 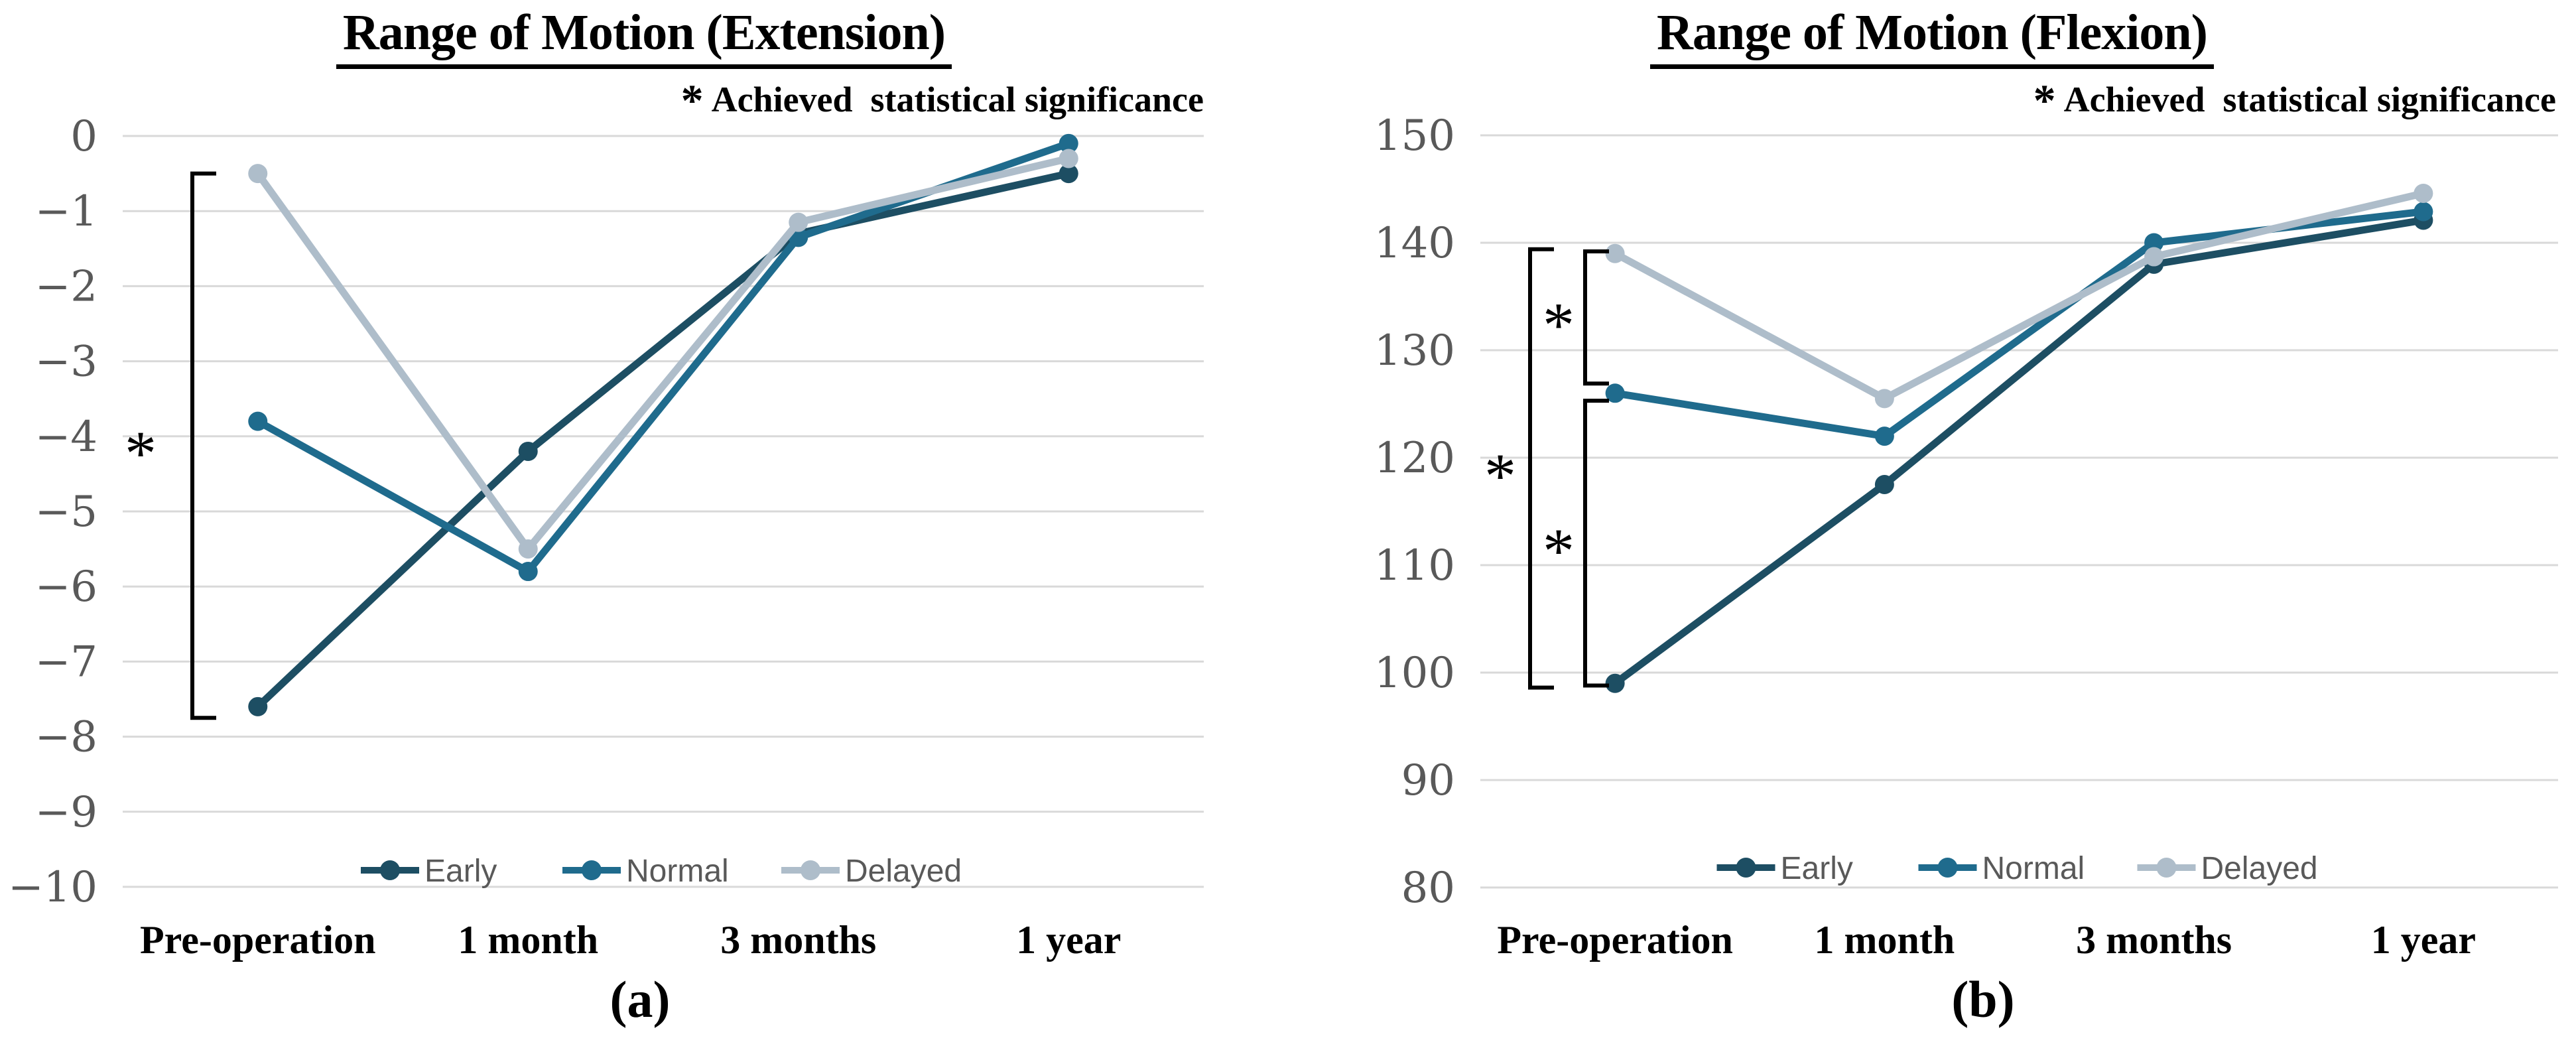 I want to click on y-tick-label: −1, so click(x=66, y=212).